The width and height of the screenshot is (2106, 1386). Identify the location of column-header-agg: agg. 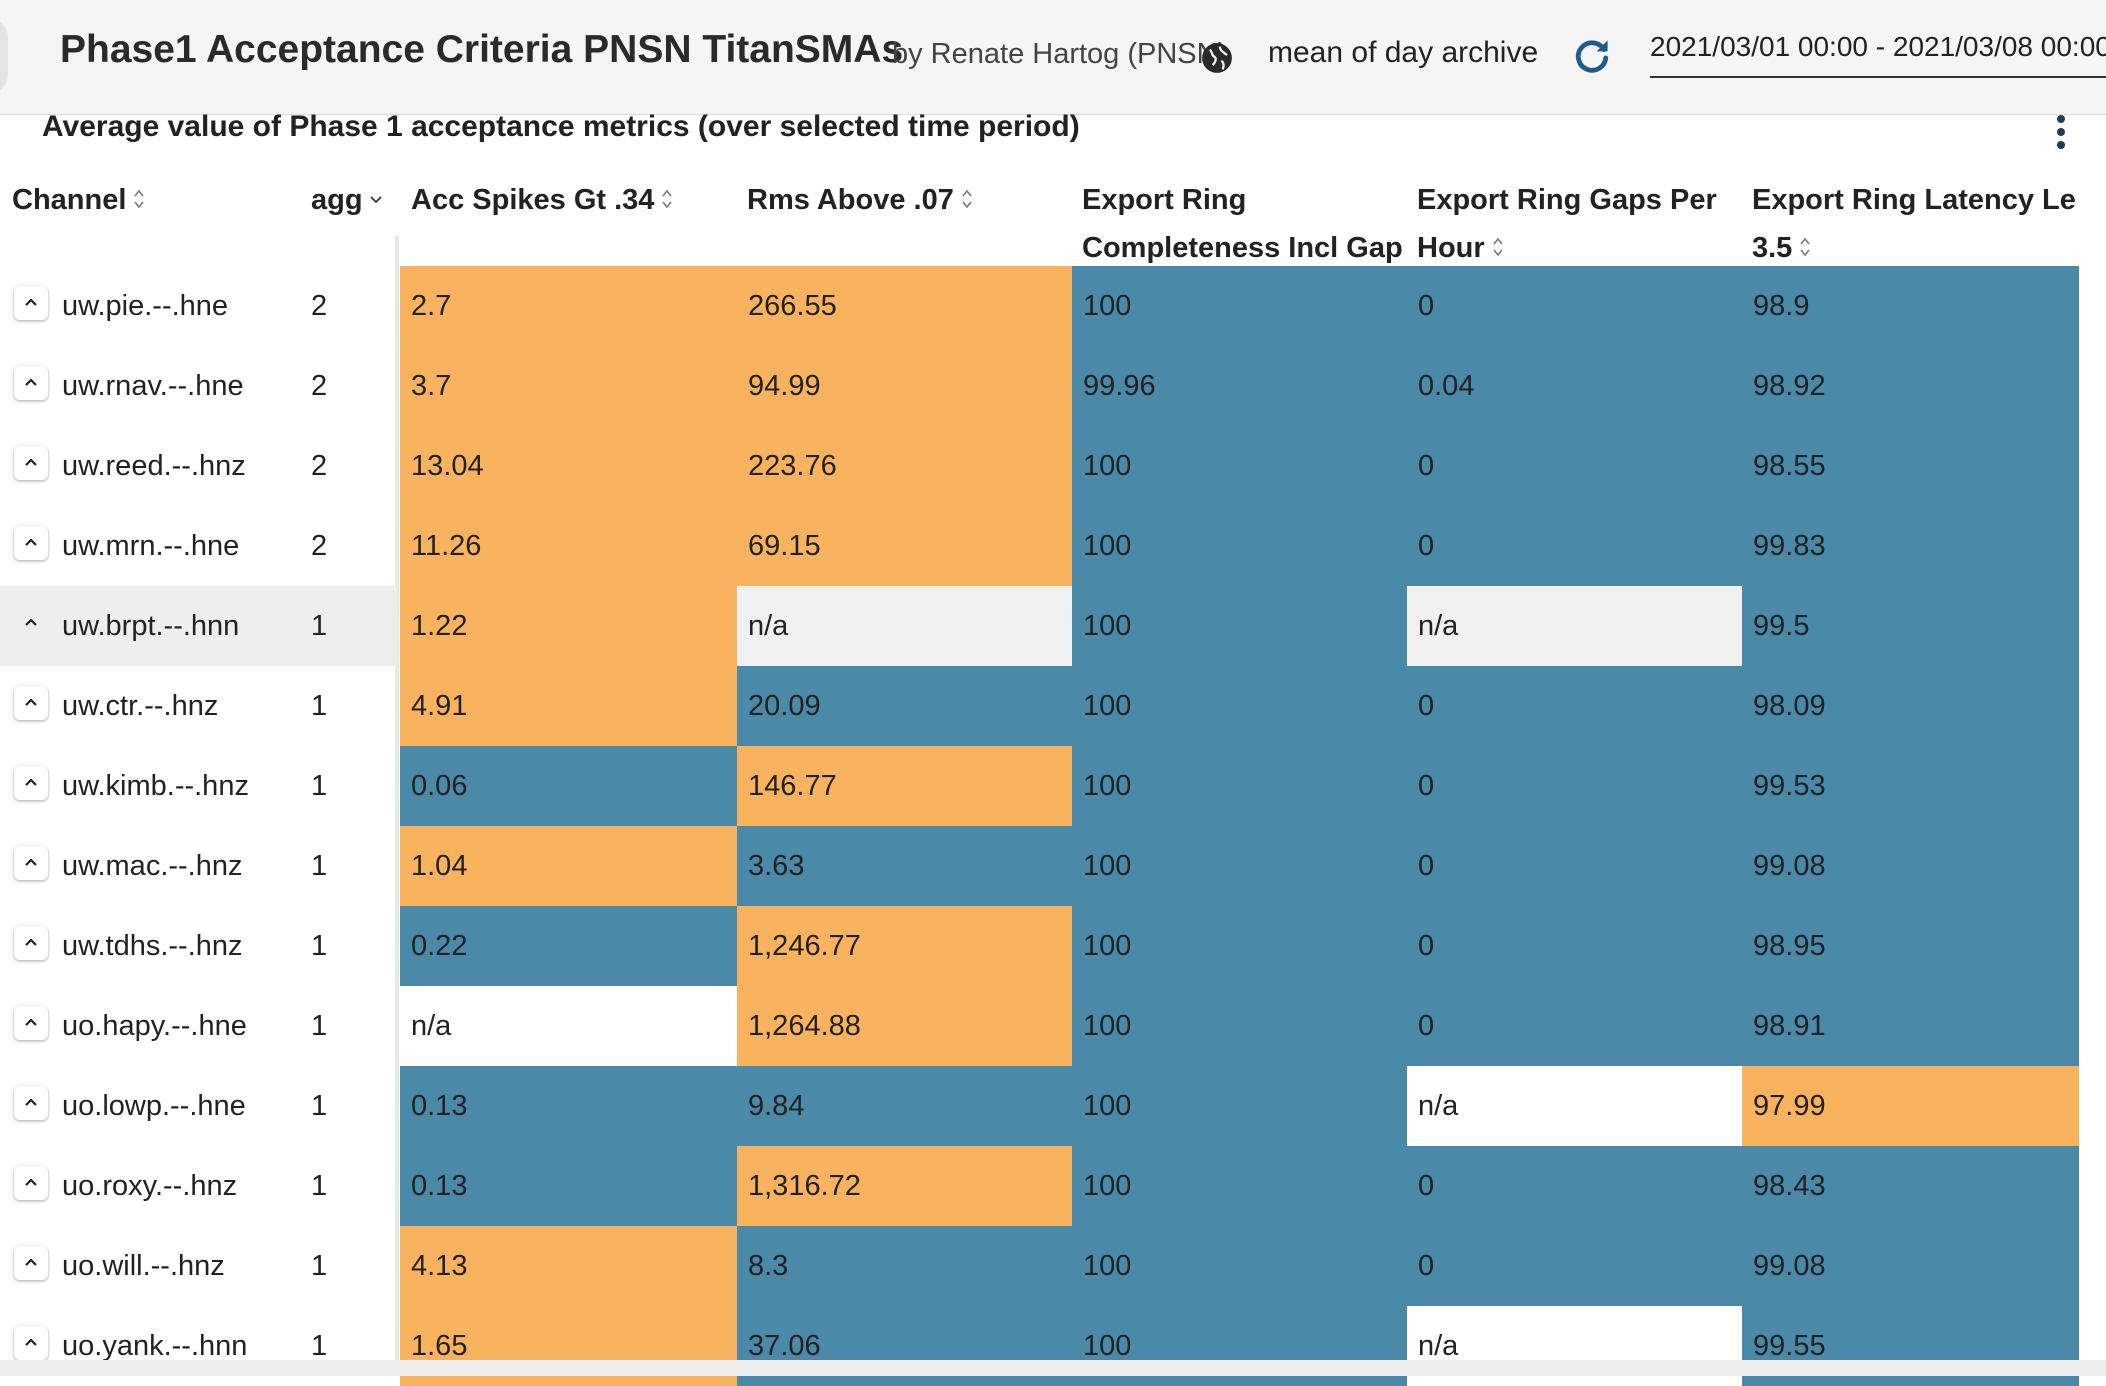
(347, 200).